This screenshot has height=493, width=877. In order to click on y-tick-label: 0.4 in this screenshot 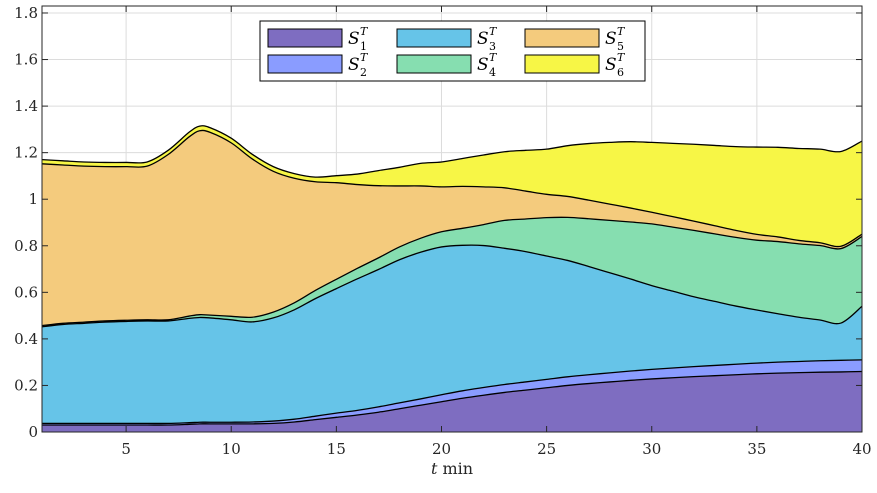, I will do `click(26, 339)`.